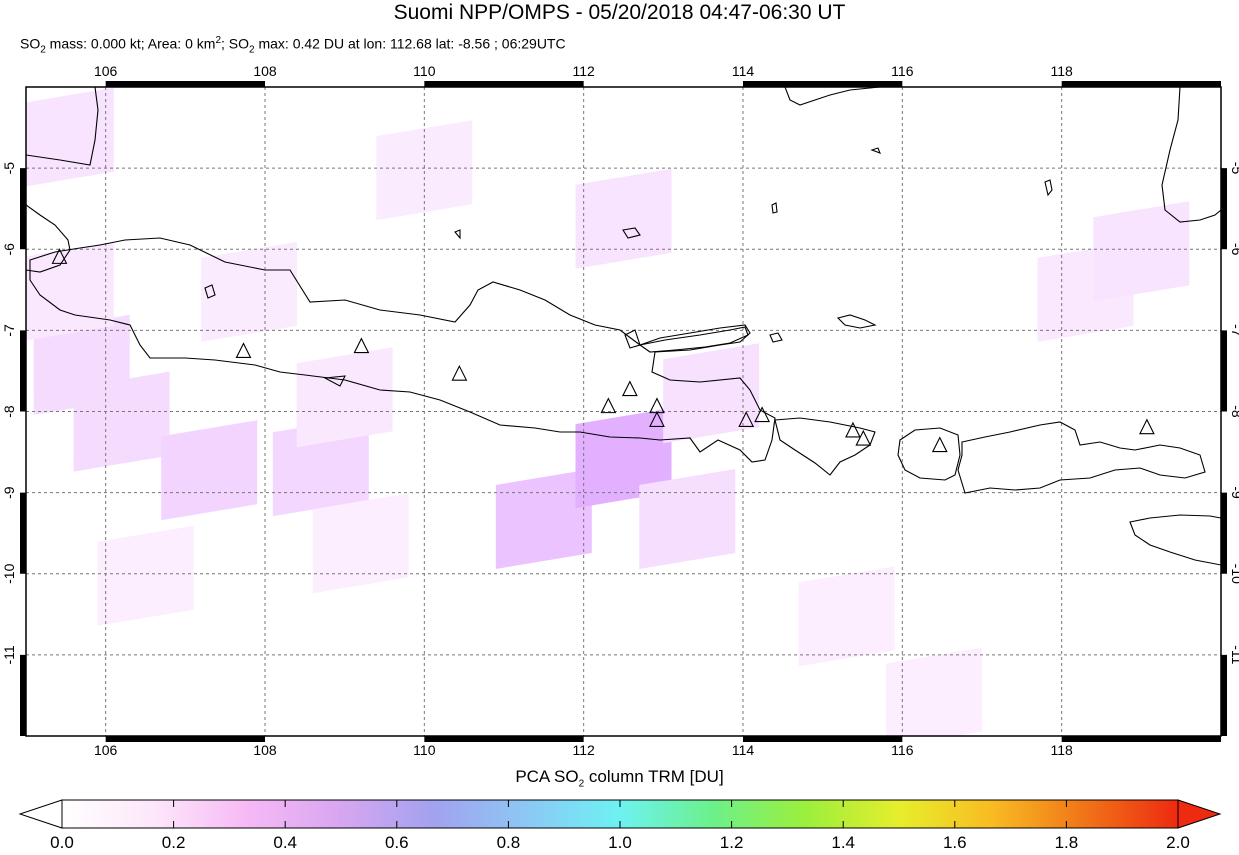 The height and width of the screenshot is (855, 1239). I want to click on longitude-labels-top: 106 108 110 112 114 116 118, so click(583, 71).